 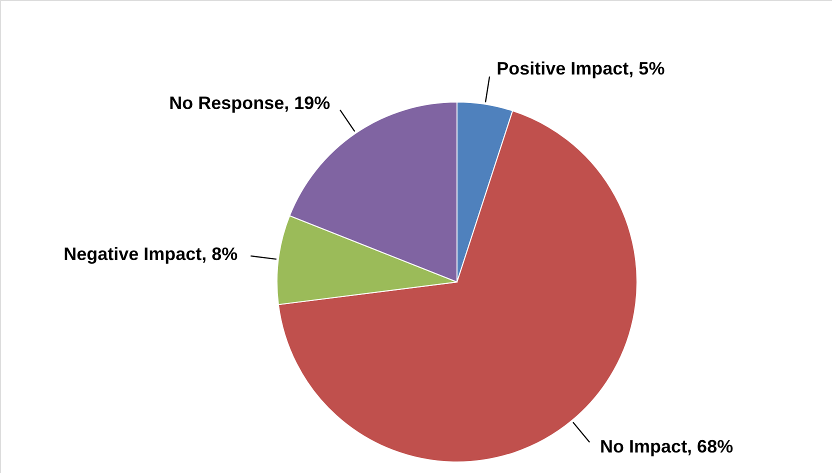 What do you see at coordinates (249, 103) in the screenshot?
I see `slice-label: No Response, 19%` at bounding box center [249, 103].